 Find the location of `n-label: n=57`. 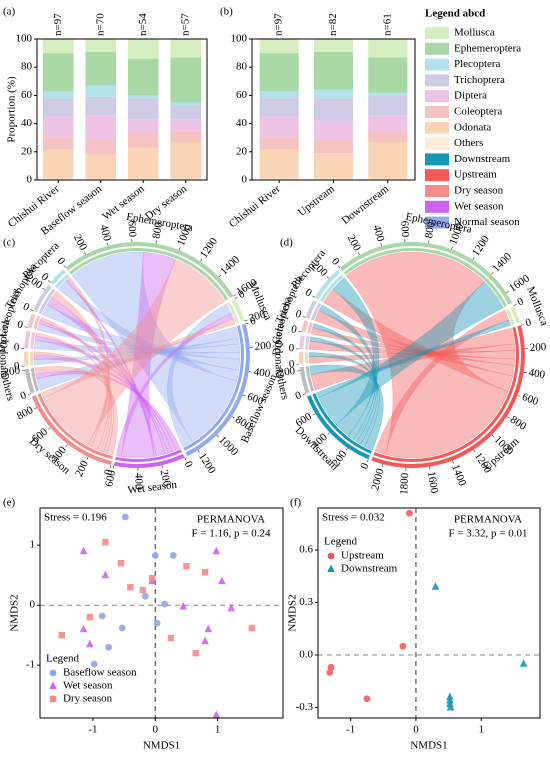

n-label: n=57 is located at coordinates (185, 24).